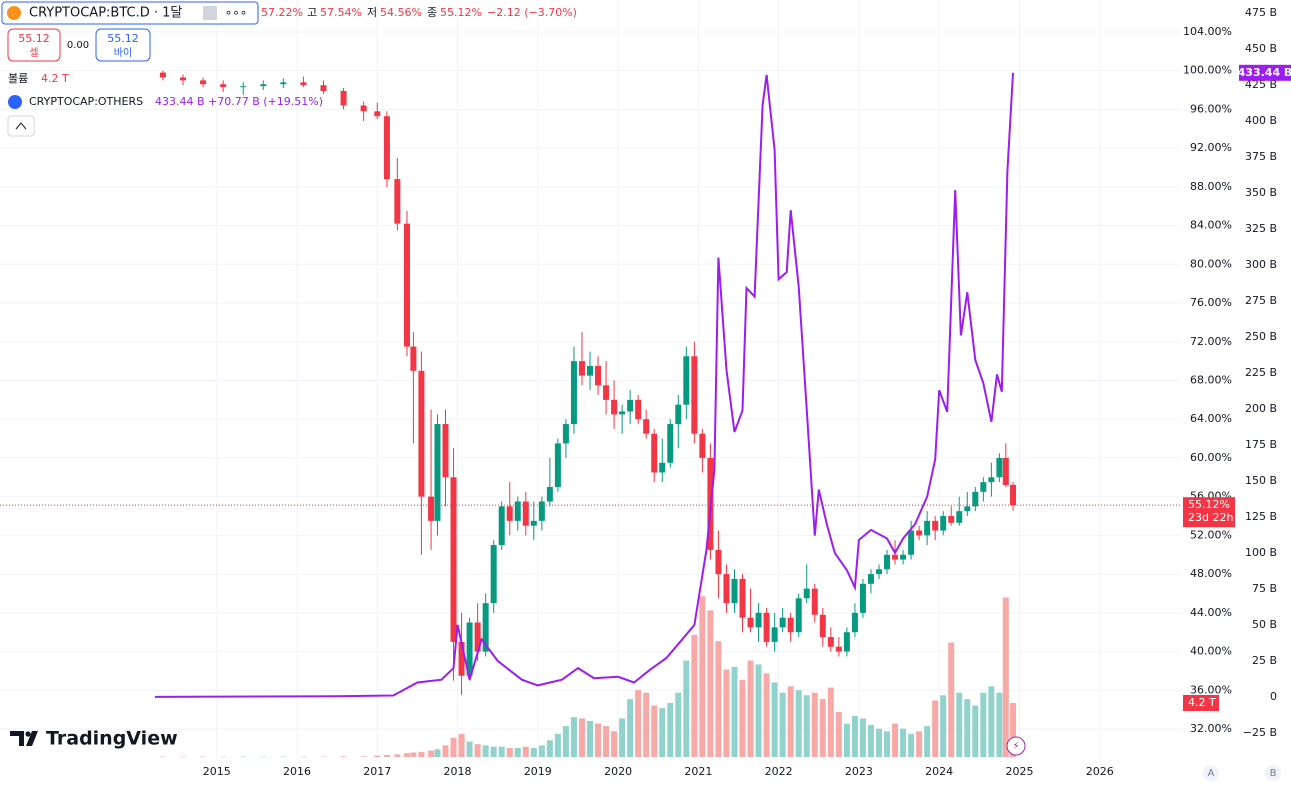  What do you see at coordinates (1260, 732) in the screenshot?
I see `y2-tick-label: −25 B` at bounding box center [1260, 732].